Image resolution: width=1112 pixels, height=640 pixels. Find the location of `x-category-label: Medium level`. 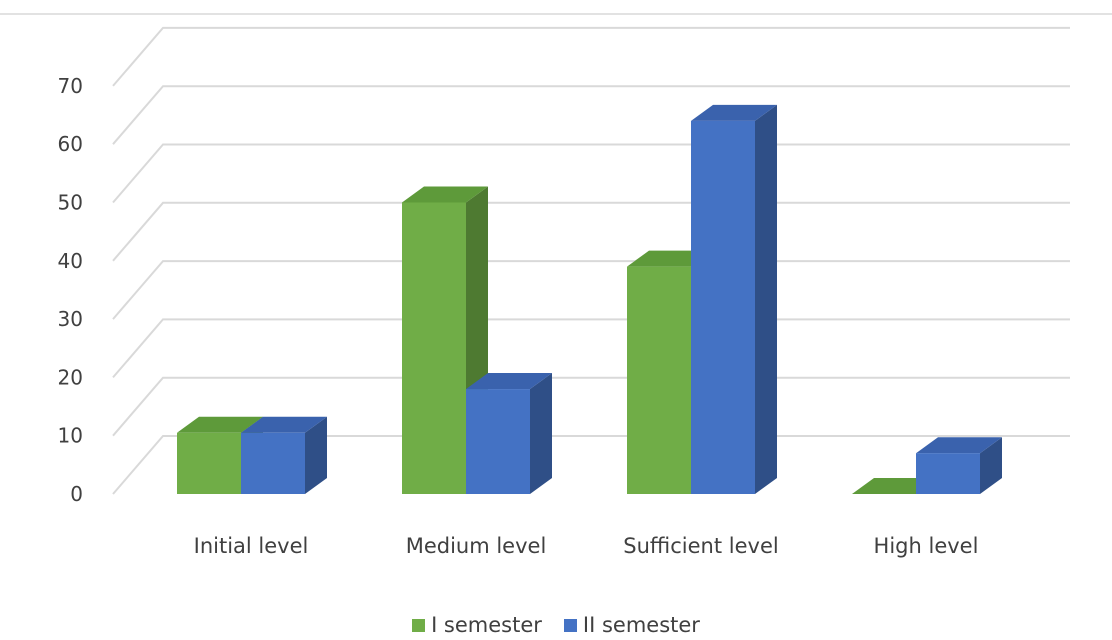

x-category-label: Medium level is located at coordinates (476, 546).